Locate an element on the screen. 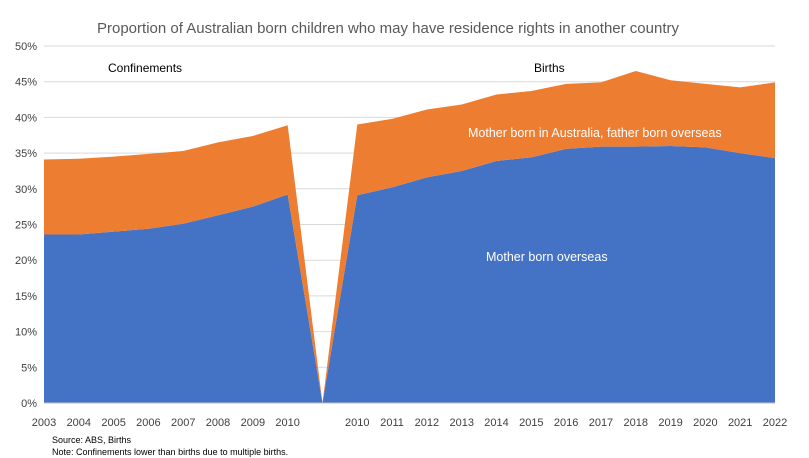  x-tick-label: 2008 is located at coordinates (218, 423).